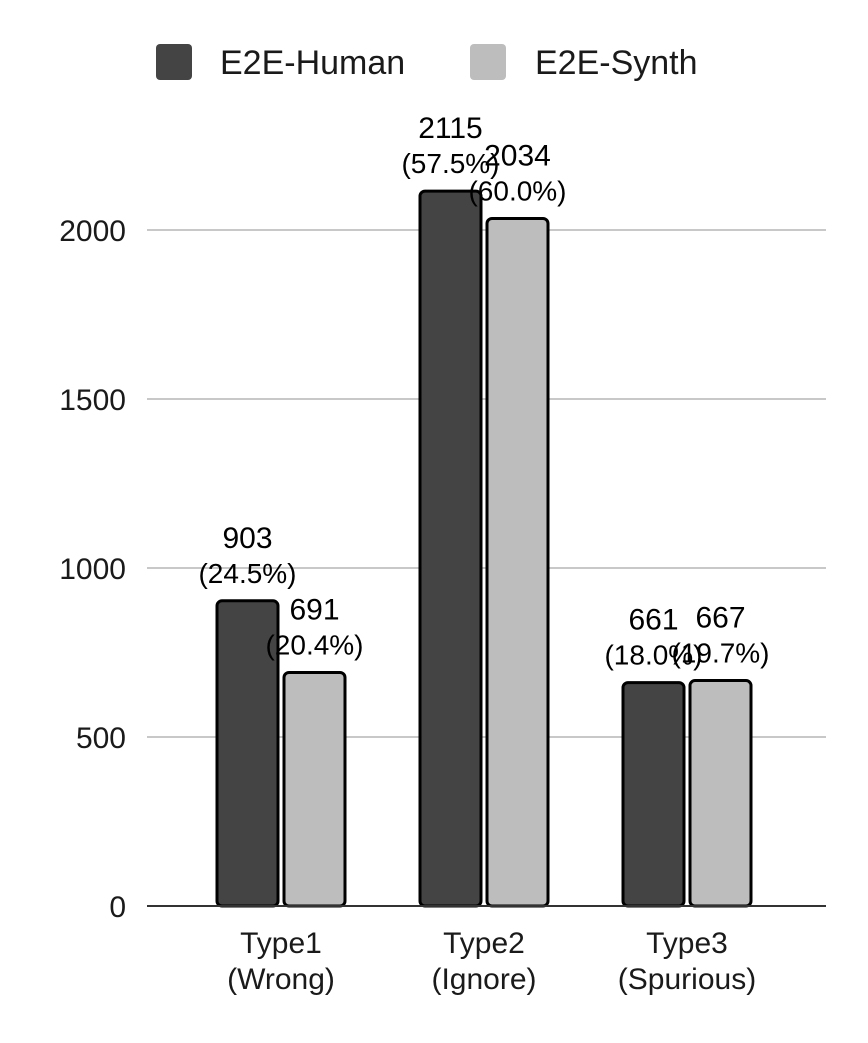 The image size is (868, 1043). I want to click on legend: E2E-Human E2E-Synth, so click(427, 63).